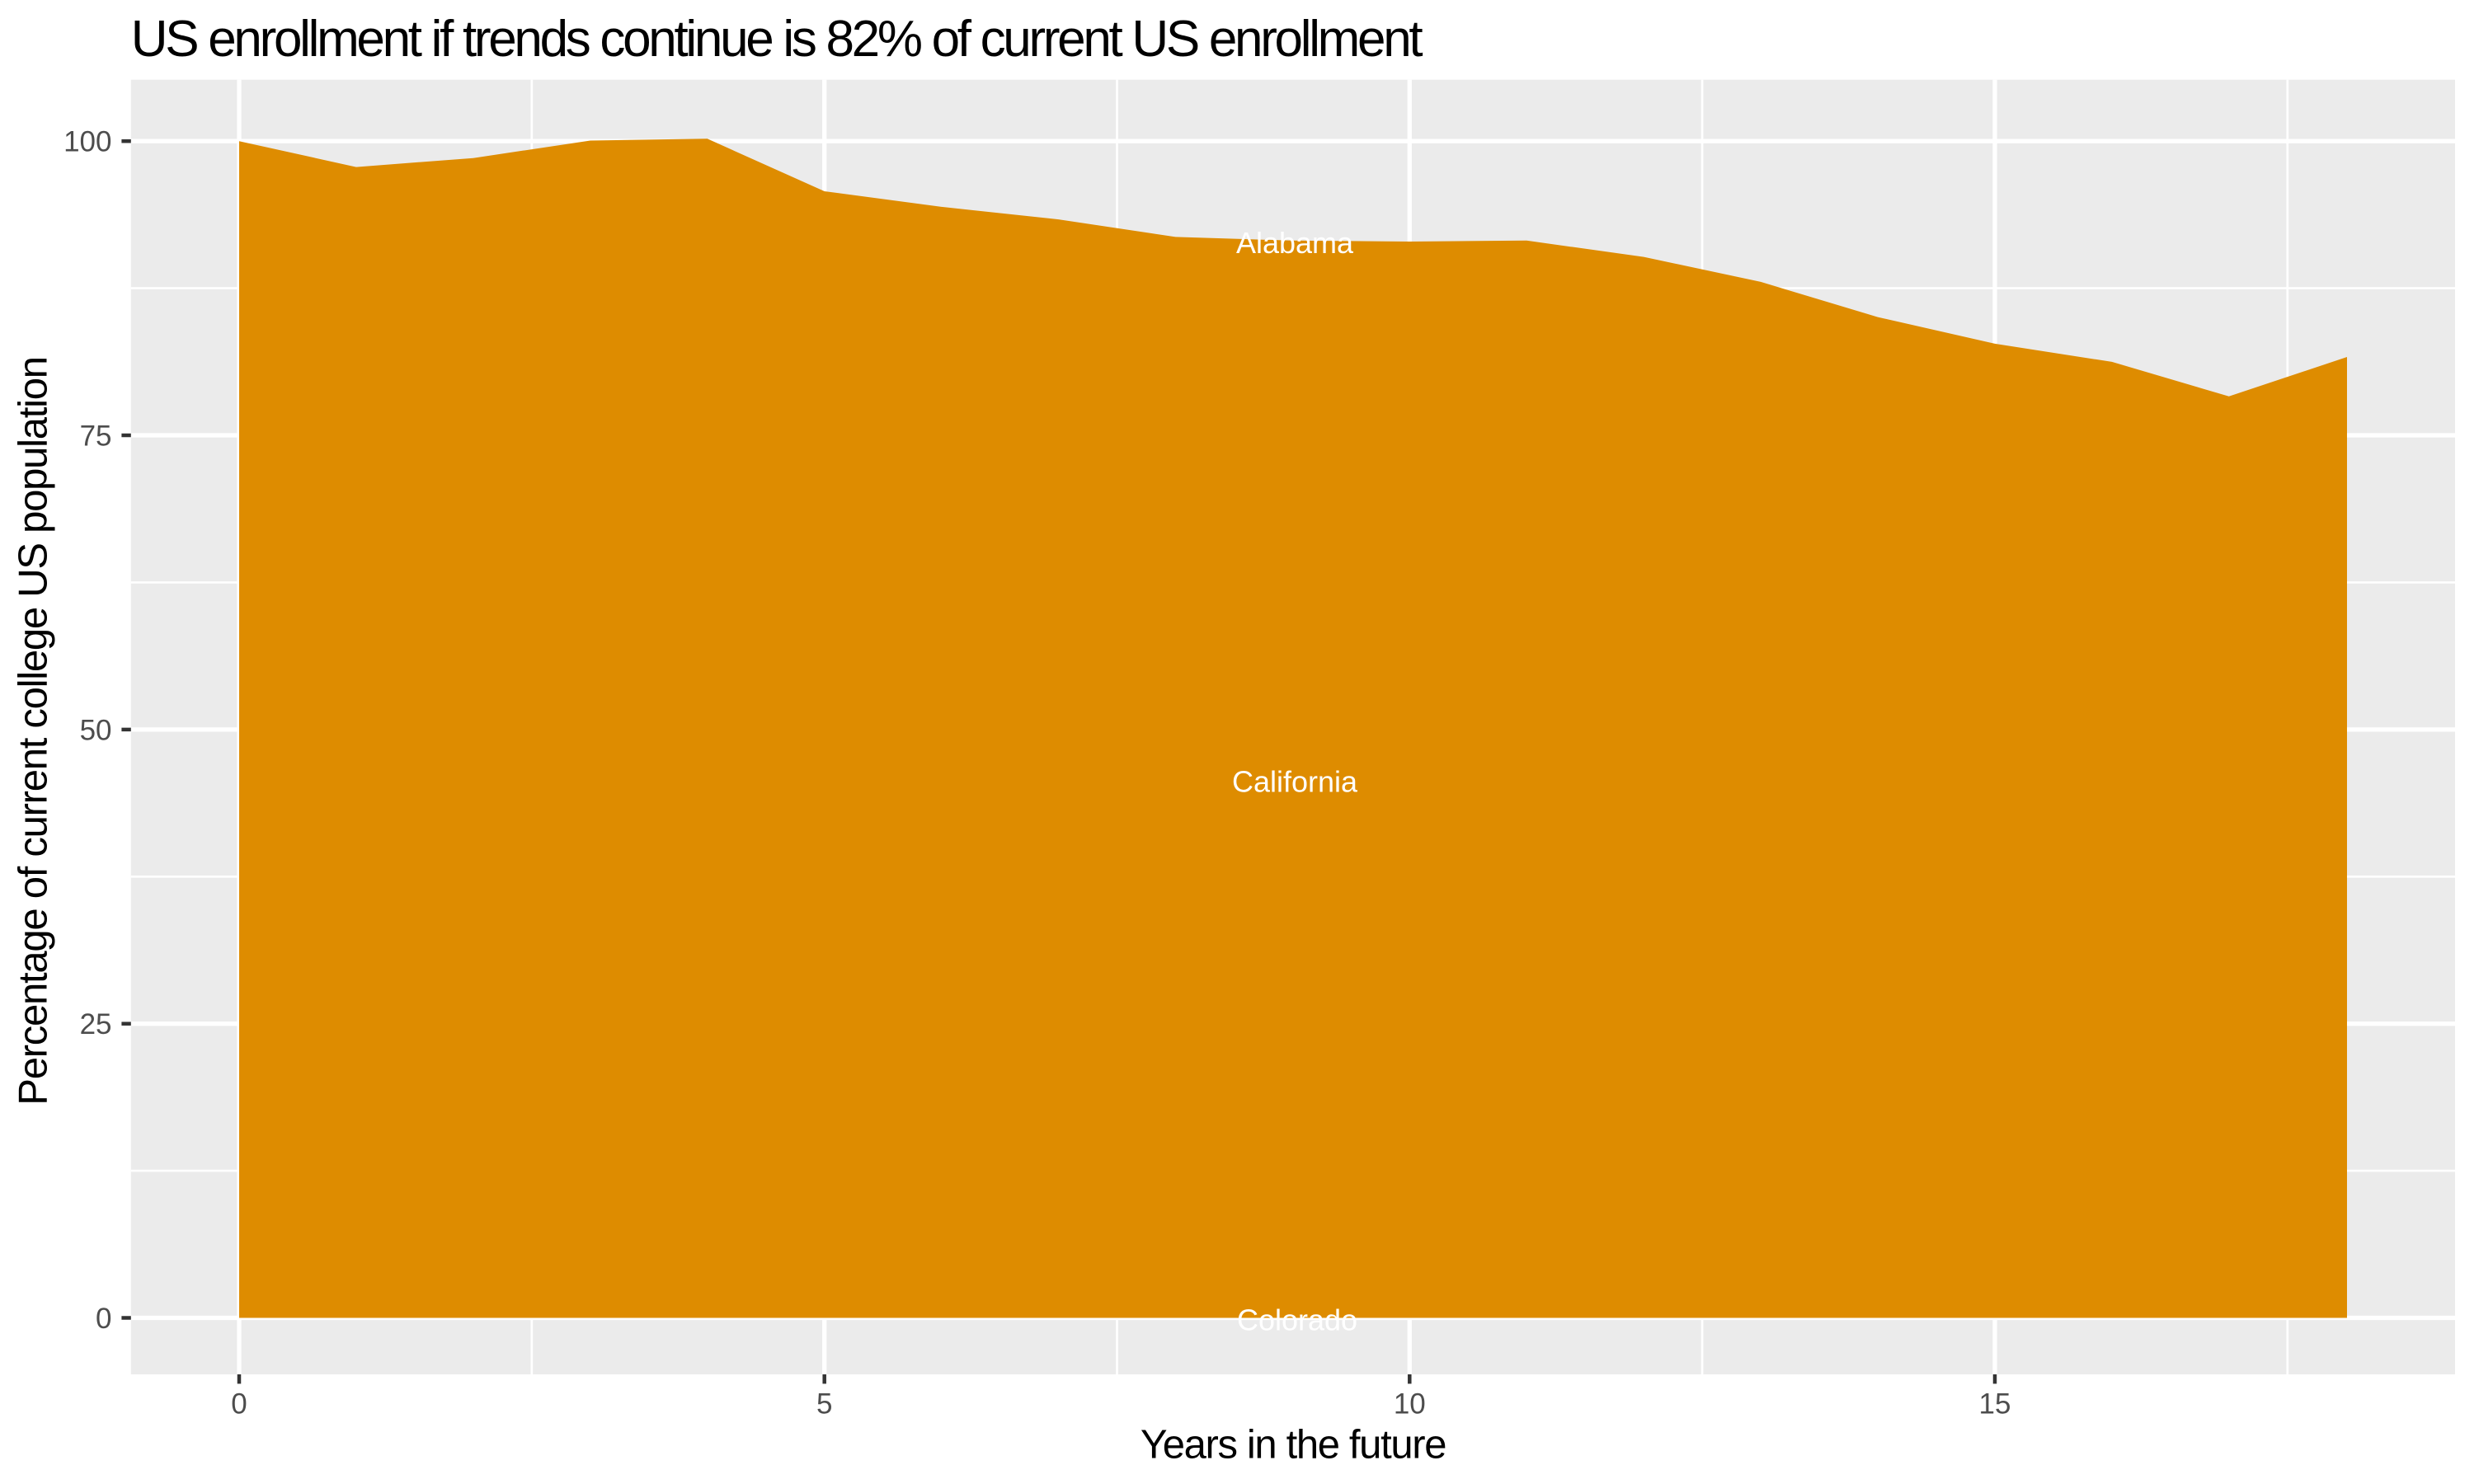  What do you see at coordinates (1295, 243) in the screenshot?
I see `svg-text: Alabama` at bounding box center [1295, 243].